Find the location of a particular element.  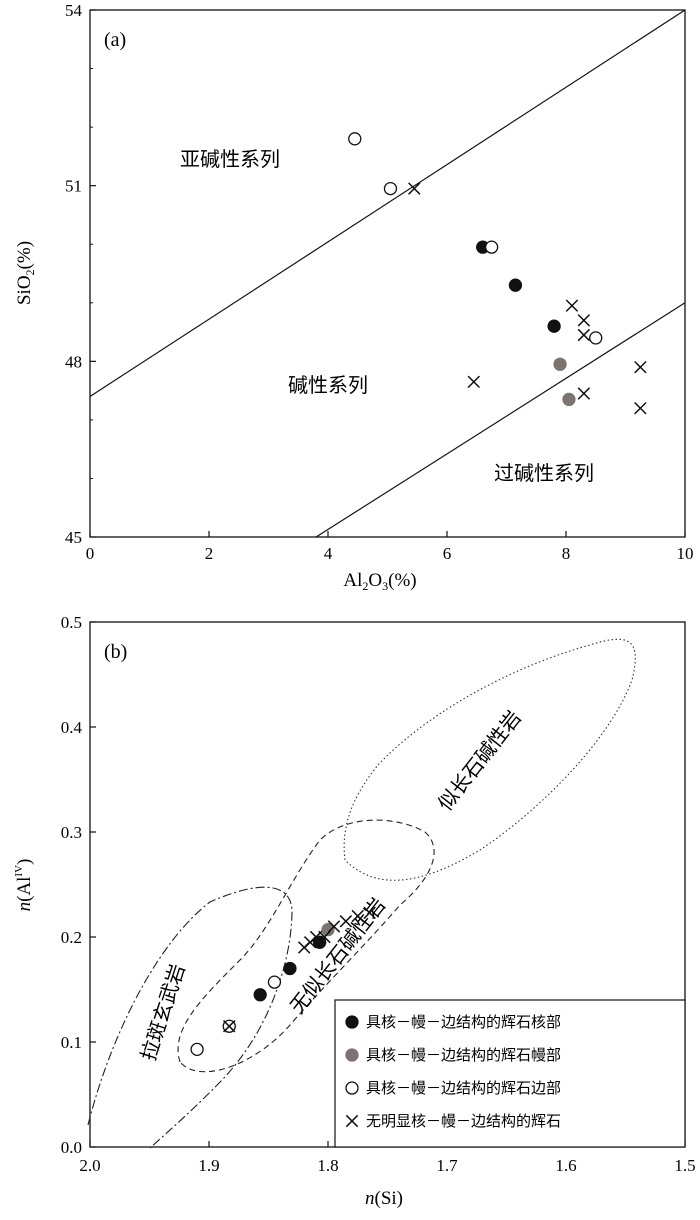

chart-b-x-tick-label: 1.9 is located at coordinates (208, 1165).